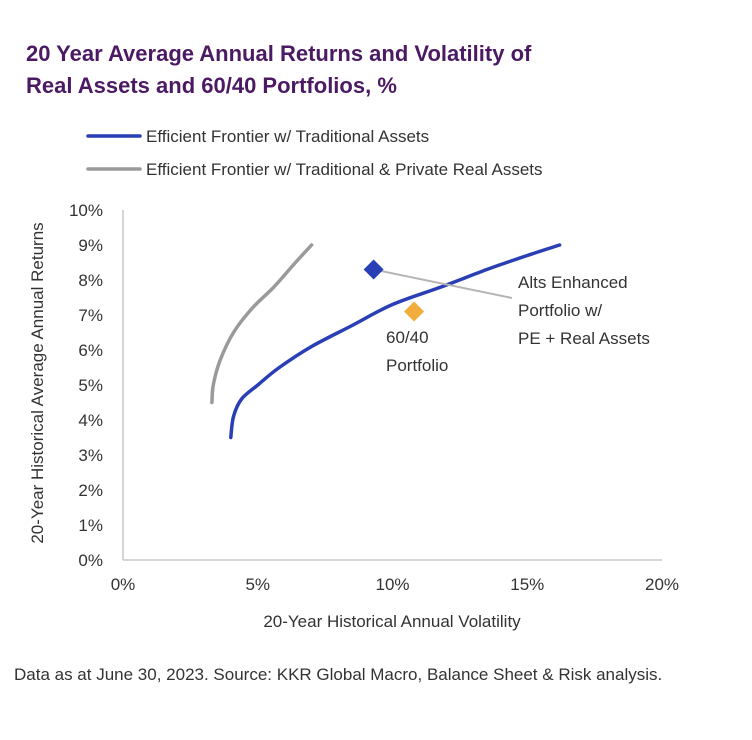  Describe the element at coordinates (407, 337) in the screenshot. I see `portfolio-6040-label-line: 60/40` at that location.